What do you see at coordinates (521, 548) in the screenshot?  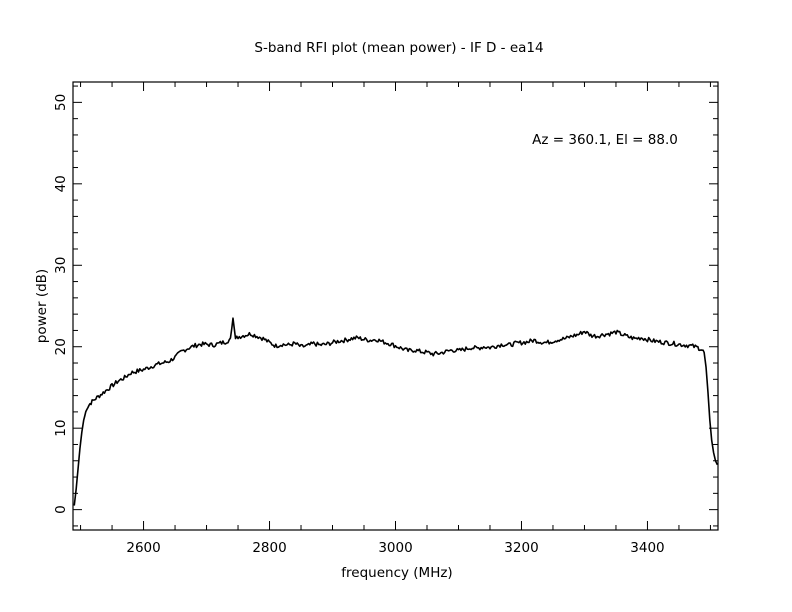 I see `x-tick-label: 3200` at bounding box center [521, 548].